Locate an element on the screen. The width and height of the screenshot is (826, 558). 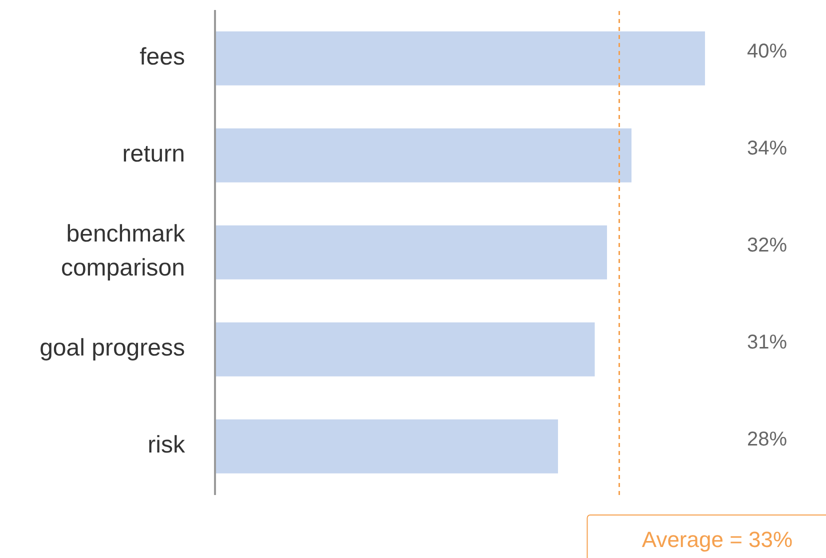
y-tick-label: benchmark comparison is located at coordinates (123, 251).